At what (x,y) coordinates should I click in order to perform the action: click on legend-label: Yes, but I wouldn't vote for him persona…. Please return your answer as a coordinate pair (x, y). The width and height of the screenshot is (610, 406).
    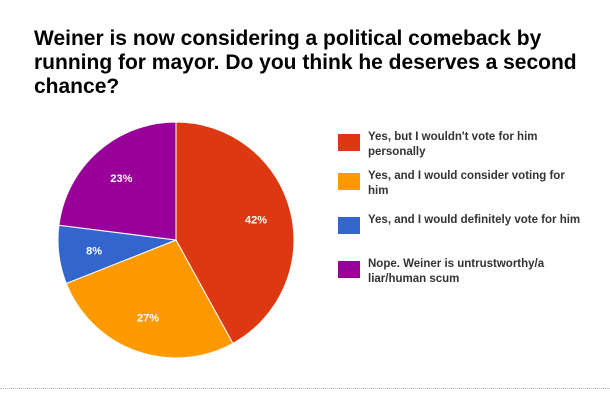
    Looking at the image, I should click on (453, 144).